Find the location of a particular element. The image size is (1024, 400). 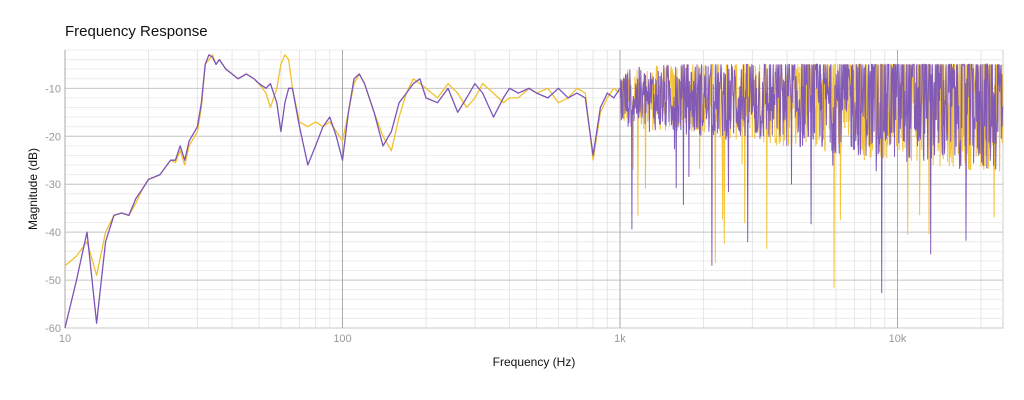

x-tick-label: 10k is located at coordinates (898, 339).